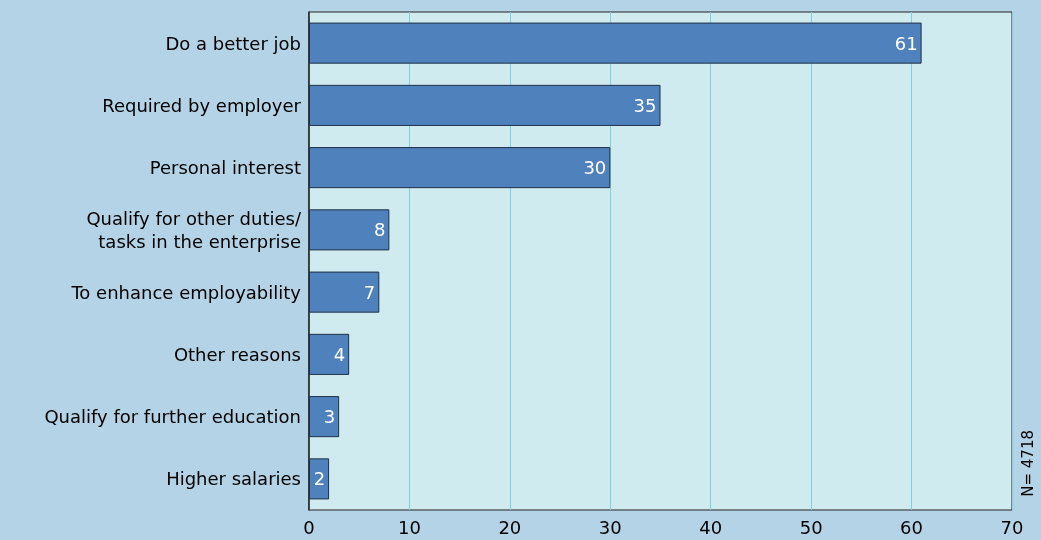 Image resolution: width=1041 pixels, height=540 pixels. What do you see at coordinates (645, 105) in the screenshot?
I see `data-label: 35` at bounding box center [645, 105].